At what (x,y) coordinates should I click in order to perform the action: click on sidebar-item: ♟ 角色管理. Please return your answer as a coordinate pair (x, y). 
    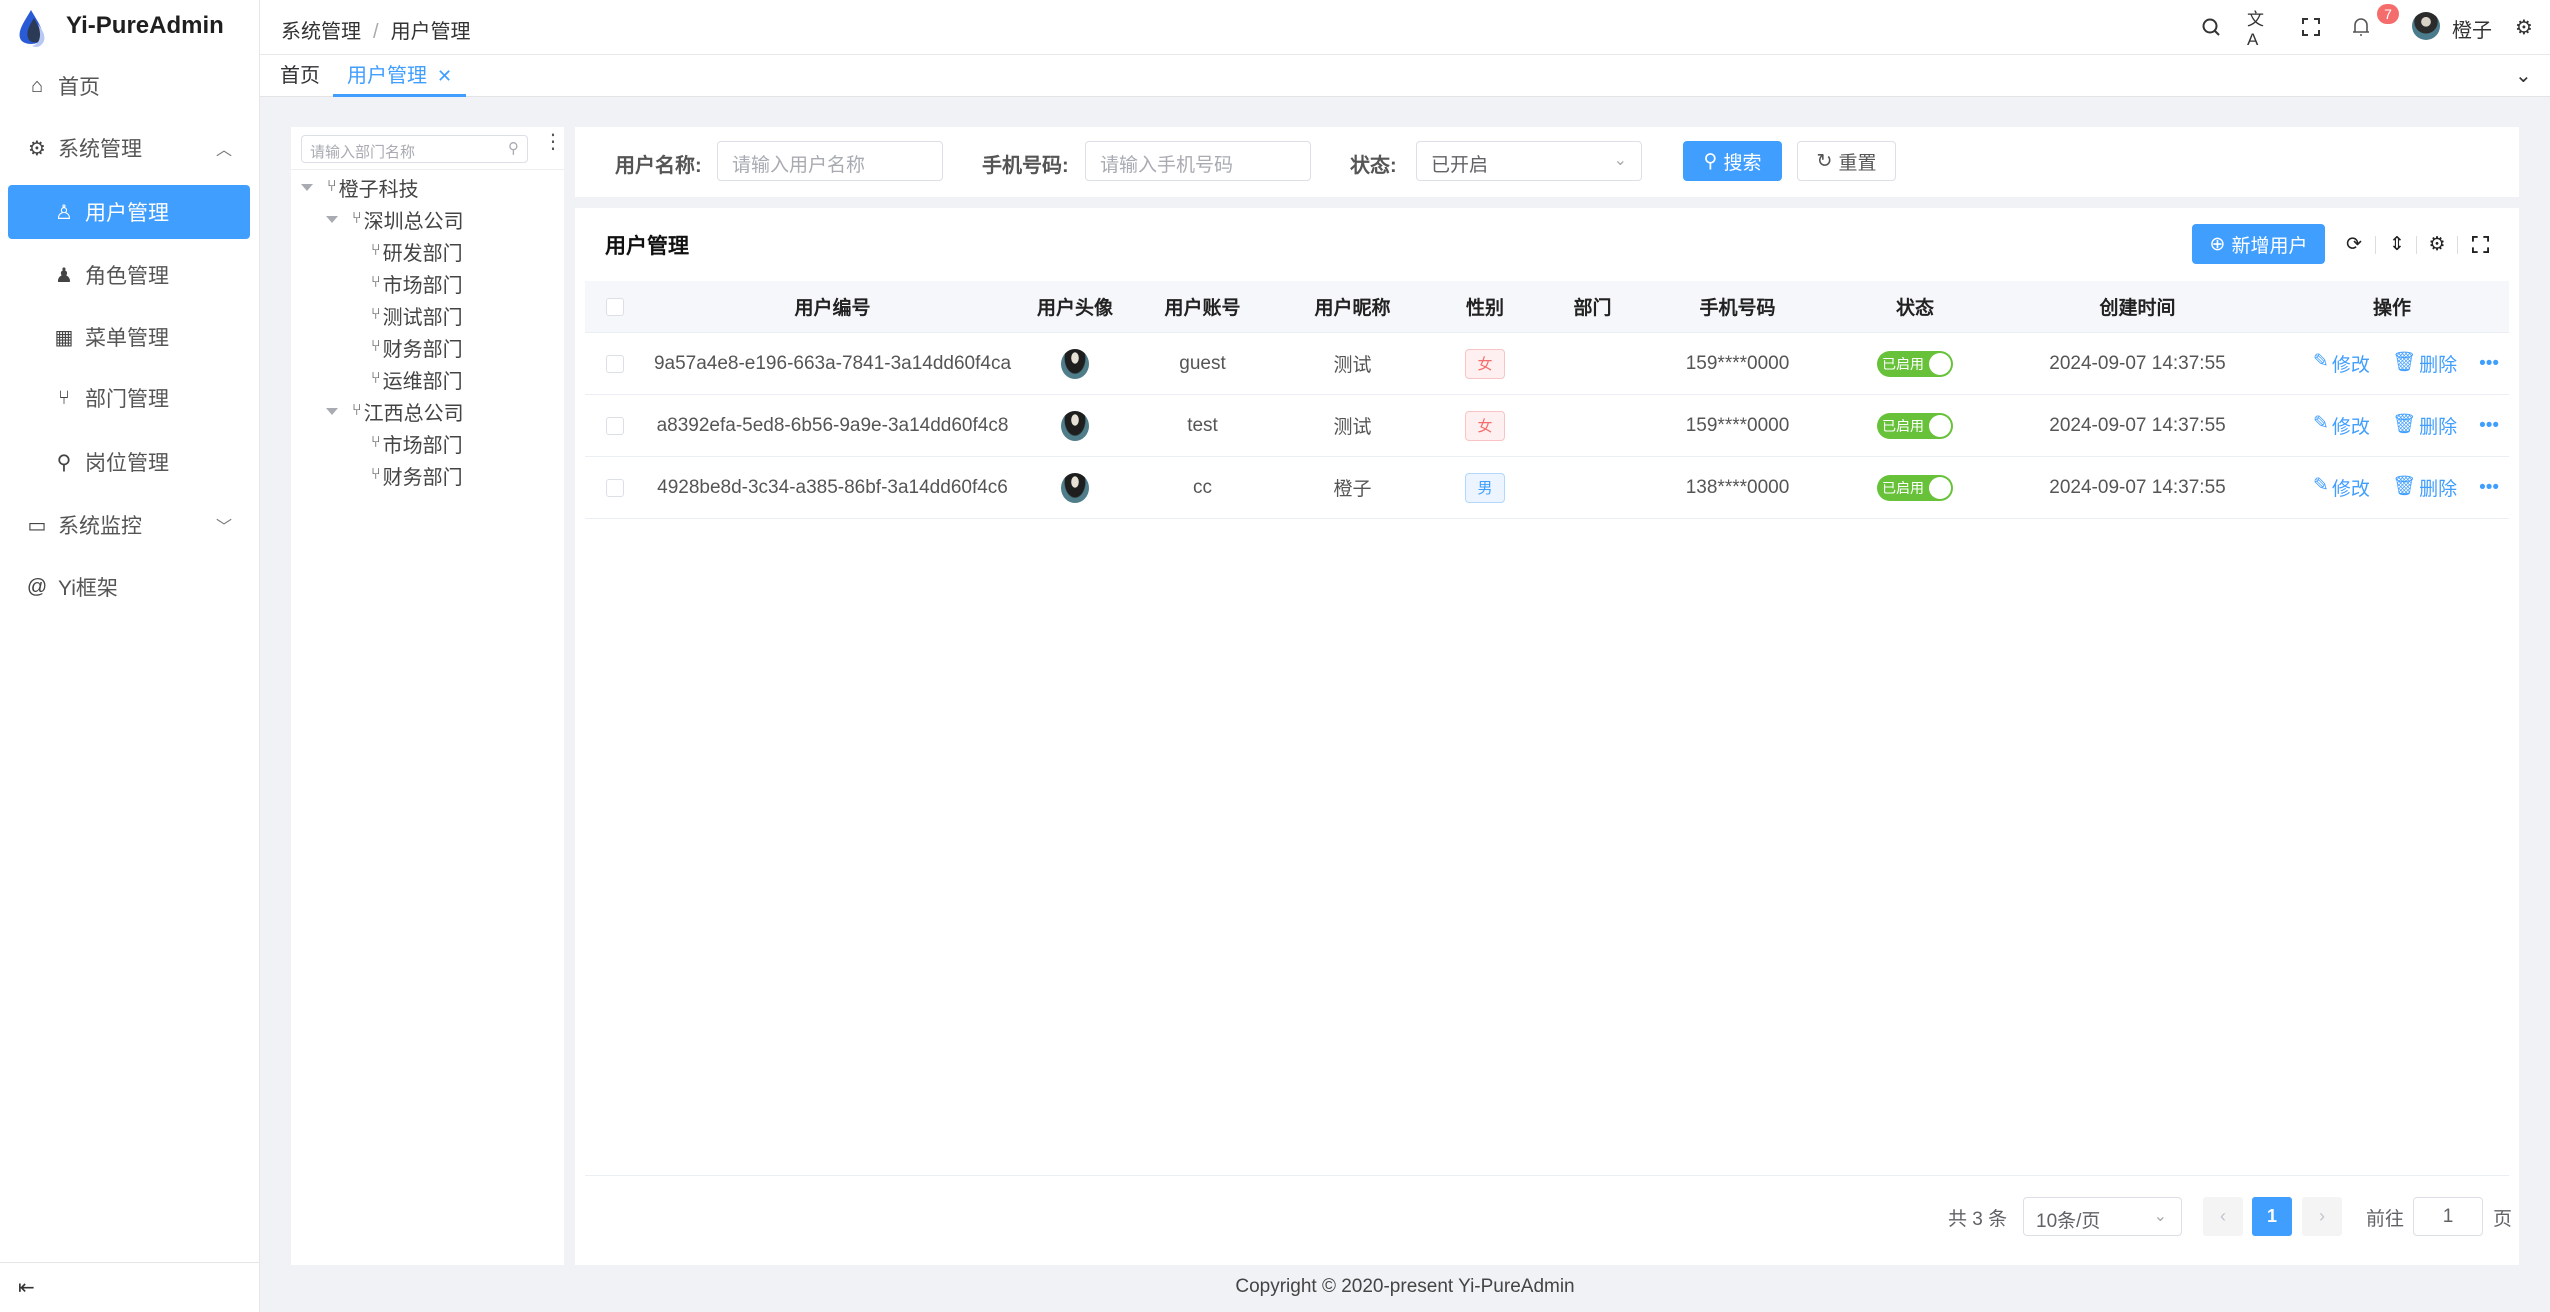
    Looking at the image, I should click on (129, 275).